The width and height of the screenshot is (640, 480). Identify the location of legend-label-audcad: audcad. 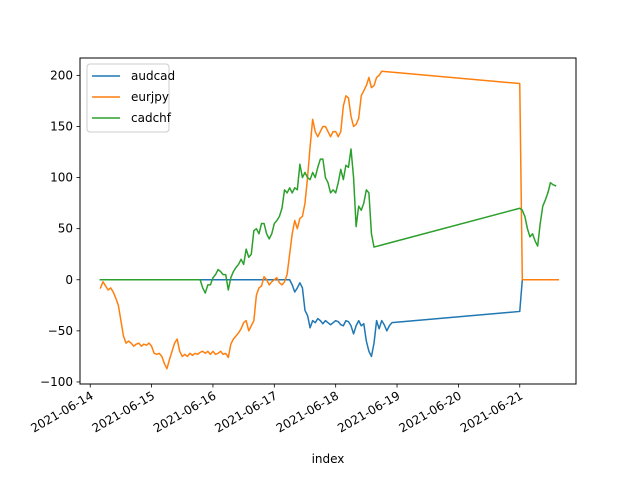
(153, 76).